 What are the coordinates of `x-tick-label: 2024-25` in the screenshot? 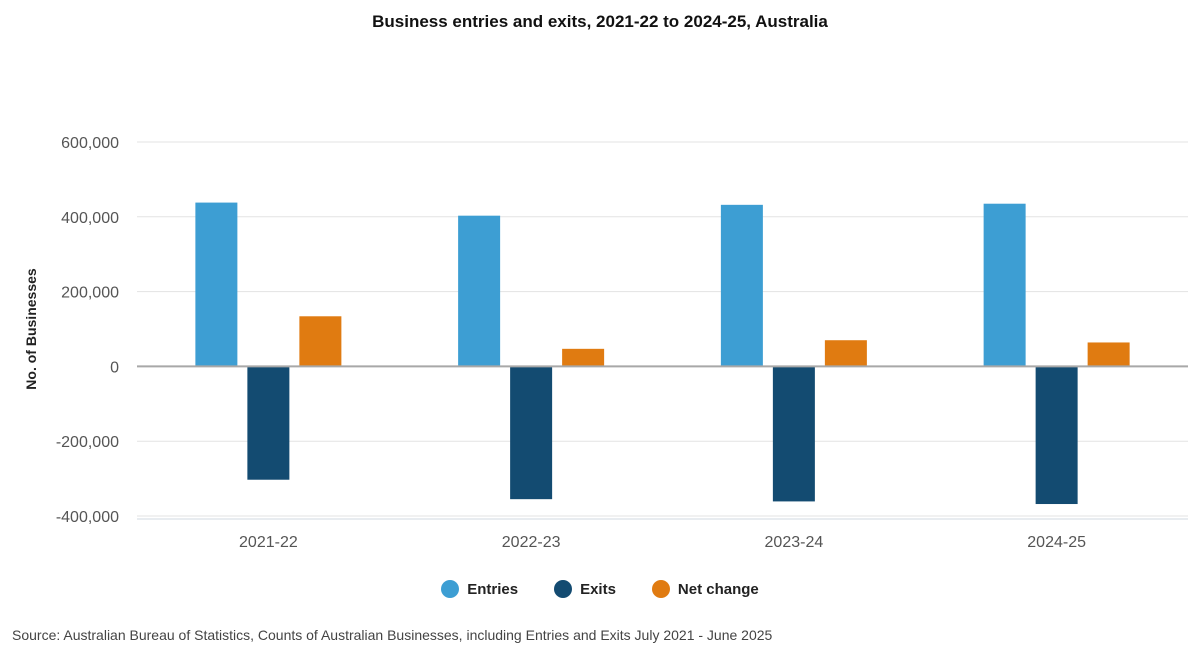 It's located at (1056, 542).